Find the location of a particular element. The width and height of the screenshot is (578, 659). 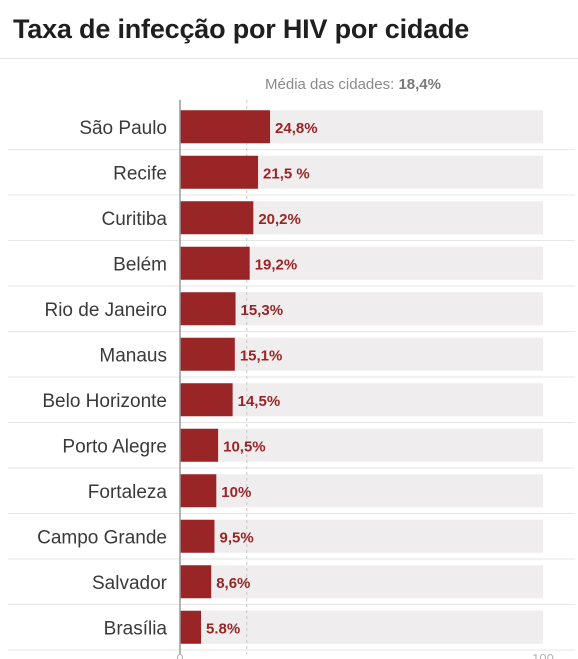

value-label: 9,5% is located at coordinates (236, 537).